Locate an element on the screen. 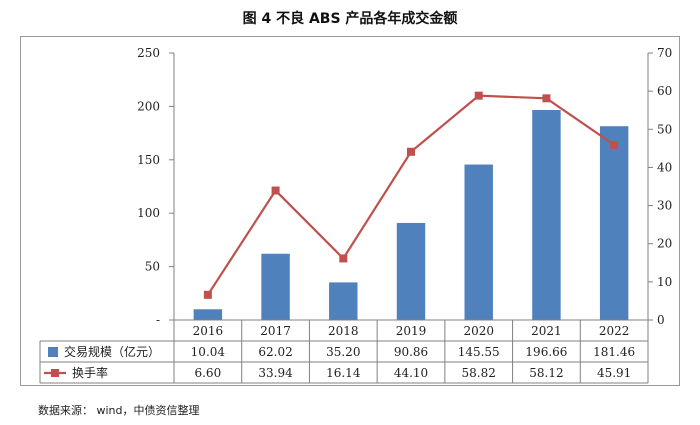  x-tick-label: 2020 is located at coordinates (478, 331).